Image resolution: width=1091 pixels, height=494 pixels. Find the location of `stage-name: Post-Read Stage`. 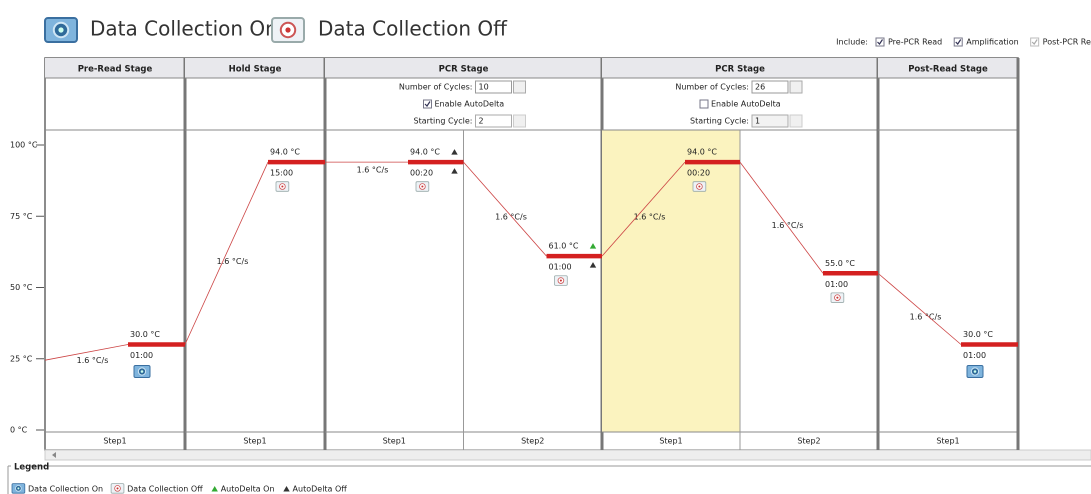

stage-name: Post-Read Stage is located at coordinates (948, 70).